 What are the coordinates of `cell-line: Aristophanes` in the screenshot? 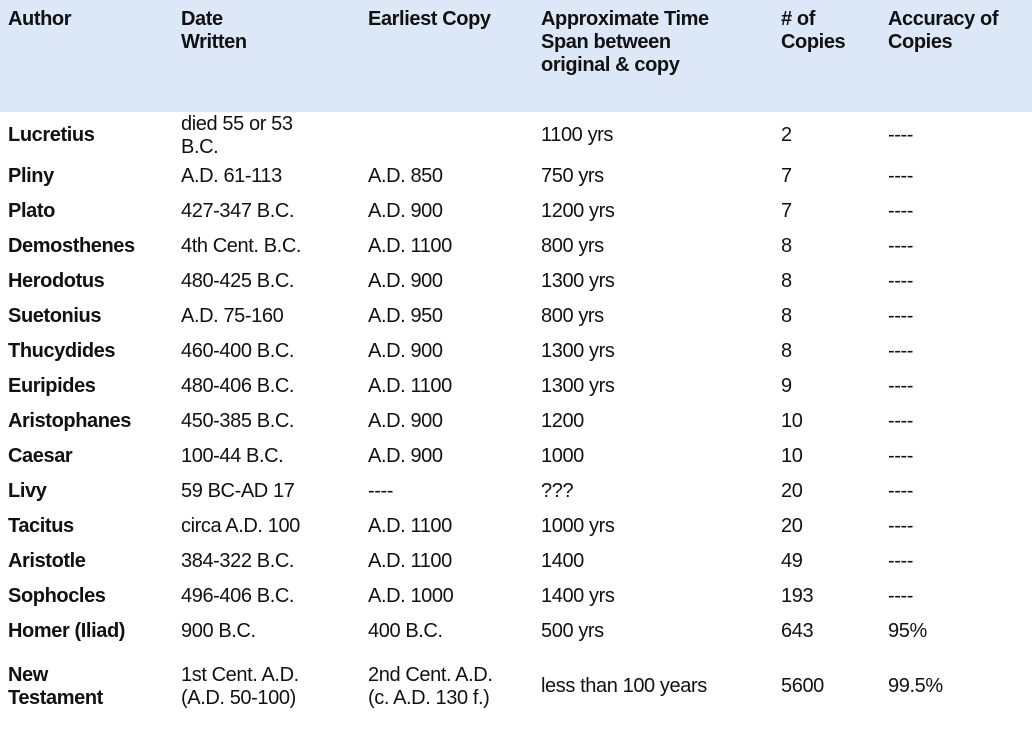 It's located at (70, 421).